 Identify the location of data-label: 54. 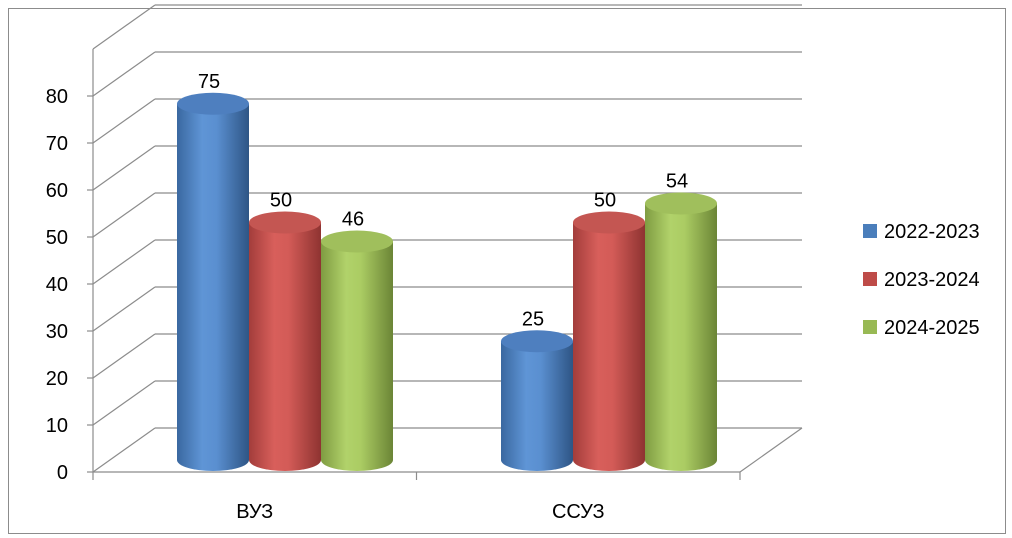
(677, 182).